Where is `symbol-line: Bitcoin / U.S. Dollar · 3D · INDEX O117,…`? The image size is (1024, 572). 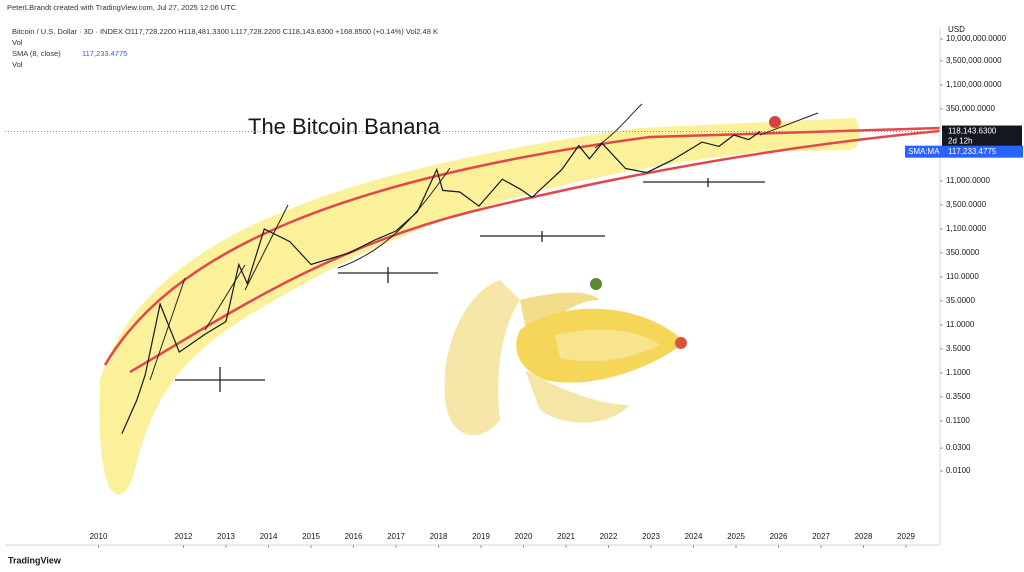 symbol-line: Bitcoin / U.S. Dollar · 3D · INDEX O117,… is located at coordinates (225, 31).